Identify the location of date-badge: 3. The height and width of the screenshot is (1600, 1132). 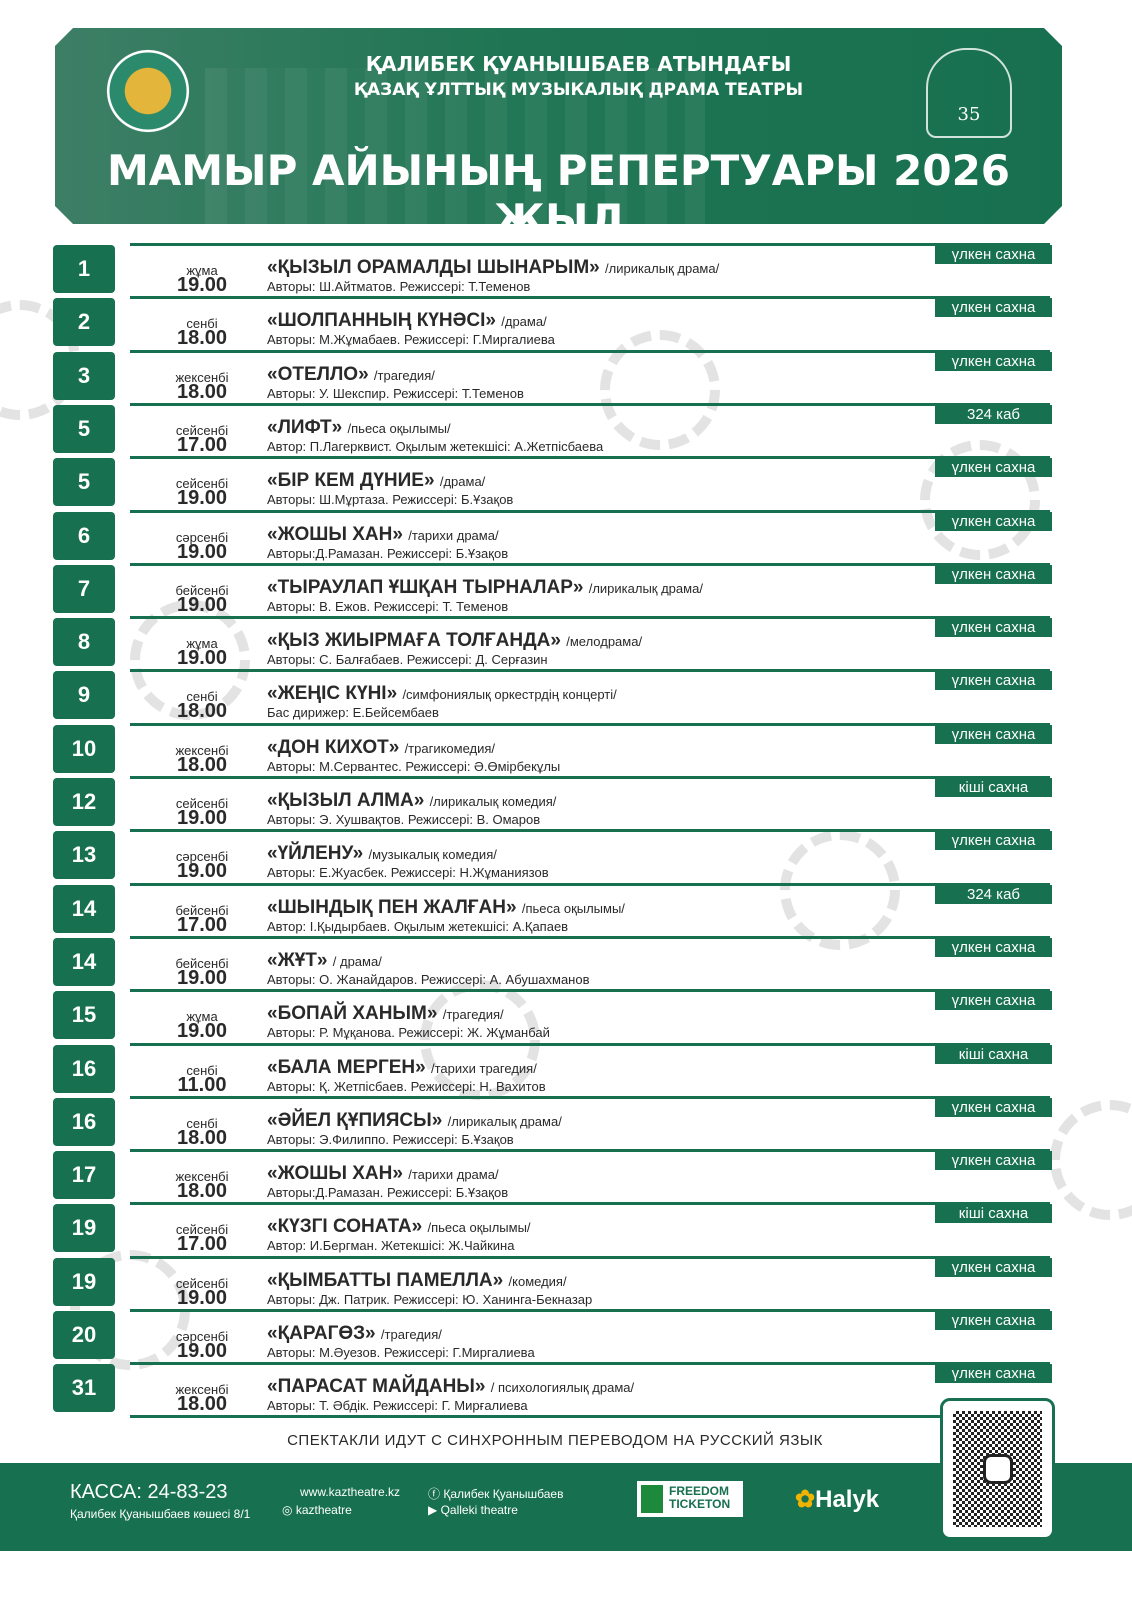
(84, 375).